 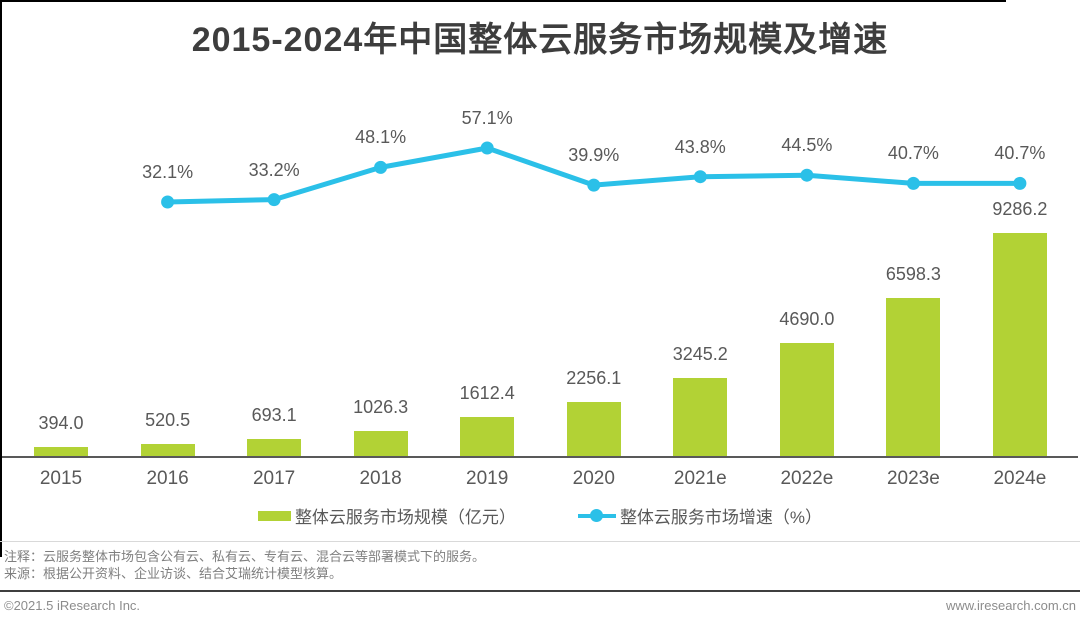 I want to click on copyright-text: ©2021.5 iResearch Inc., so click(x=72, y=605).